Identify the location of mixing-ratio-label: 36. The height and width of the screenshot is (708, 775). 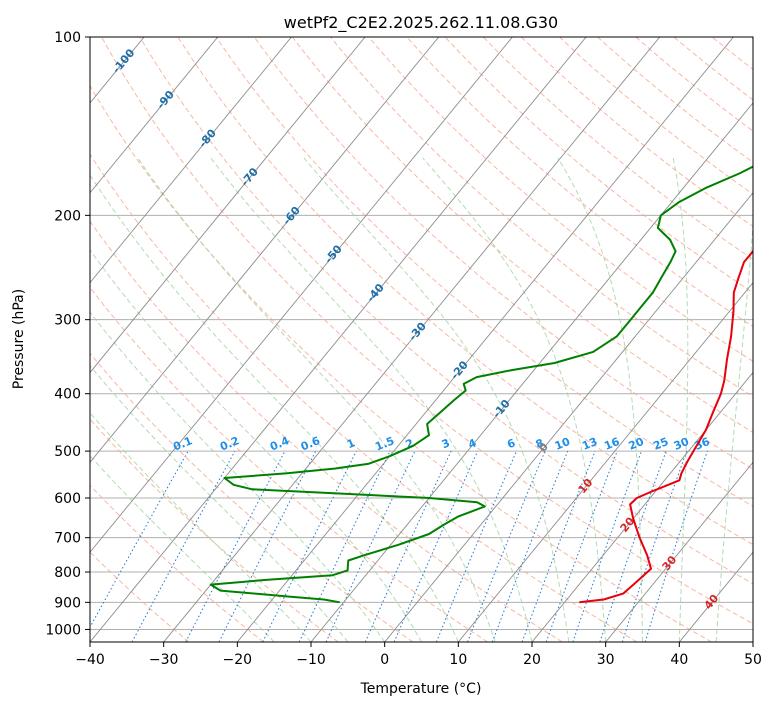
(702, 444).